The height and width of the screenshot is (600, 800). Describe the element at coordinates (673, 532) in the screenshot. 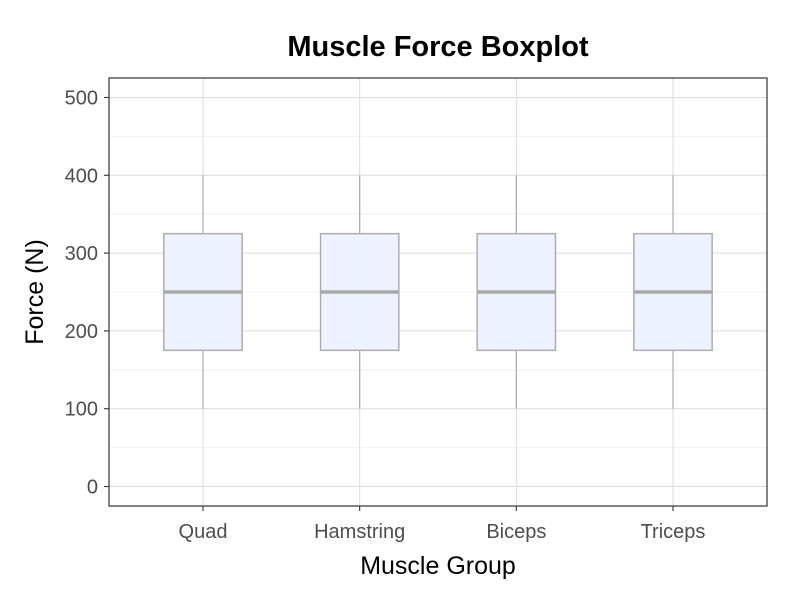

I see `x-tick-label: Triceps` at that location.